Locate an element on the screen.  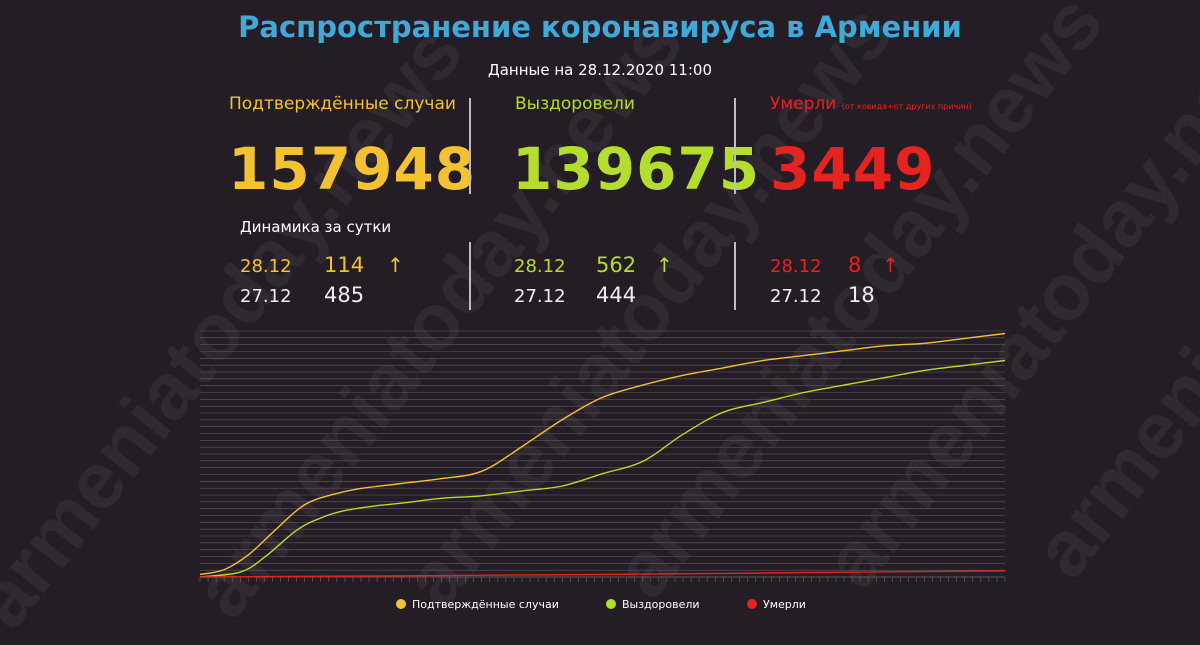
recovered-today-date: 28.12 is located at coordinates (540, 266).